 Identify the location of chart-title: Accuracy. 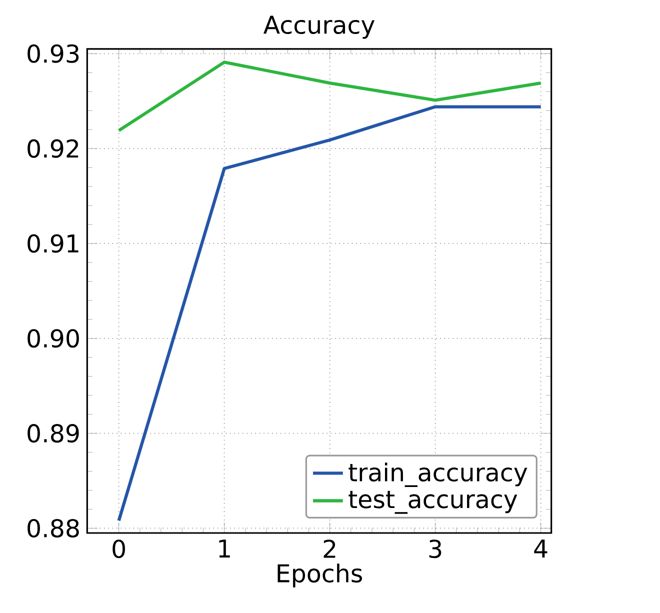
(319, 27).